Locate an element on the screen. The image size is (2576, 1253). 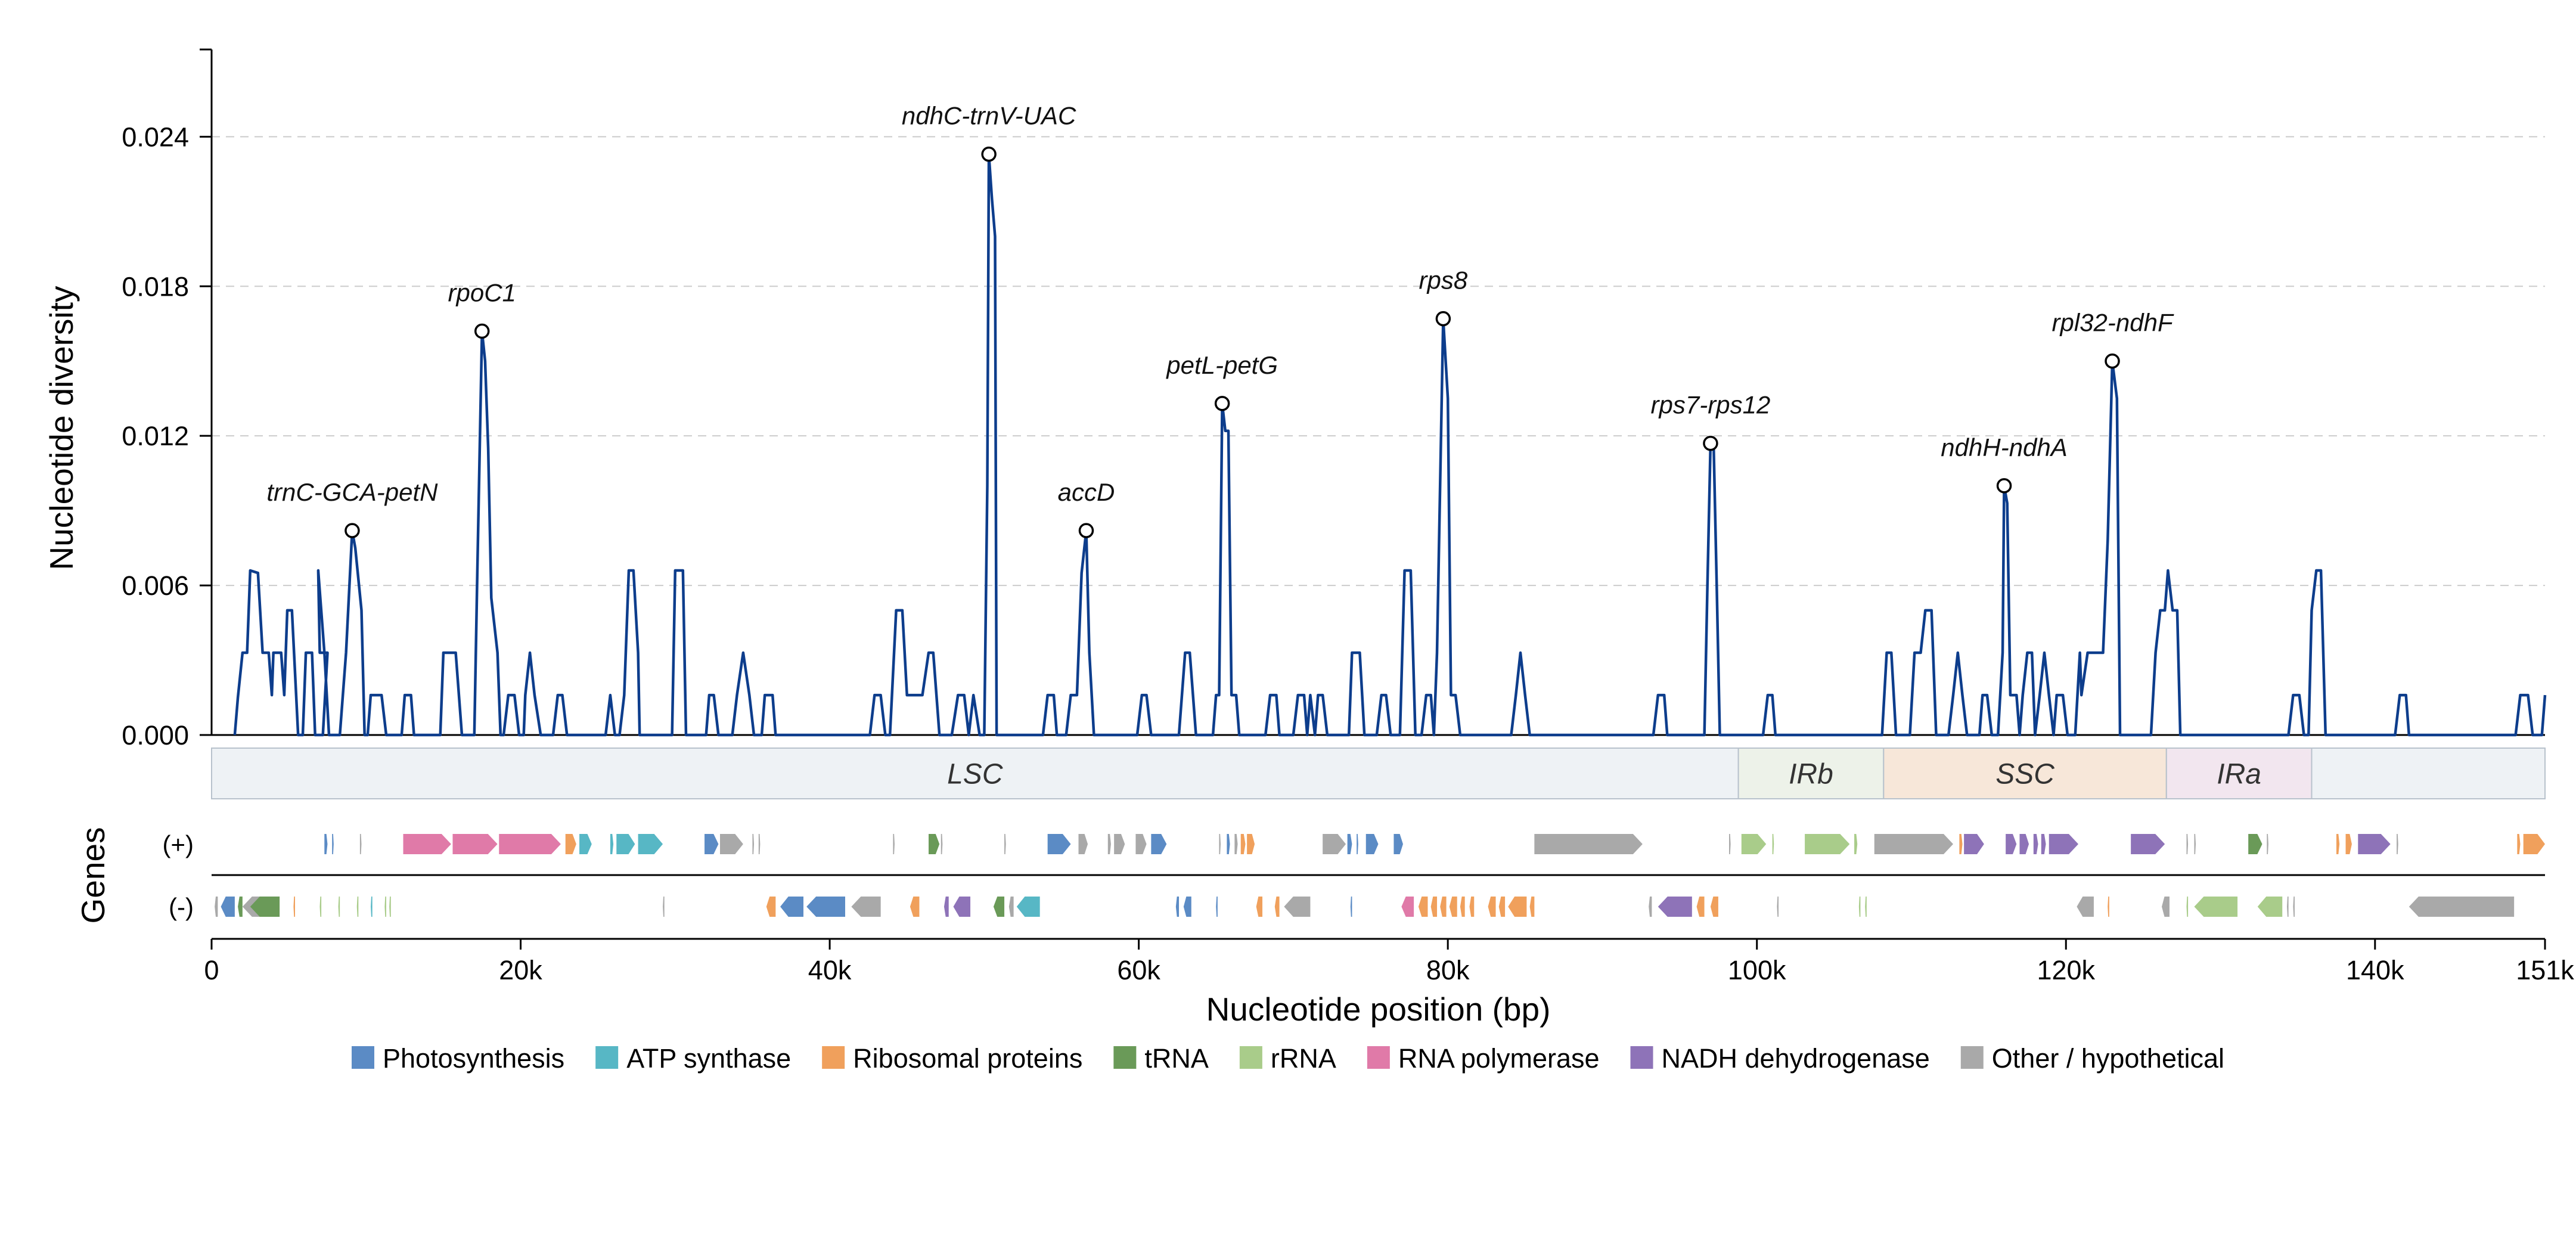
plus-strand-label: (+) is located at coordinates (178, 844).